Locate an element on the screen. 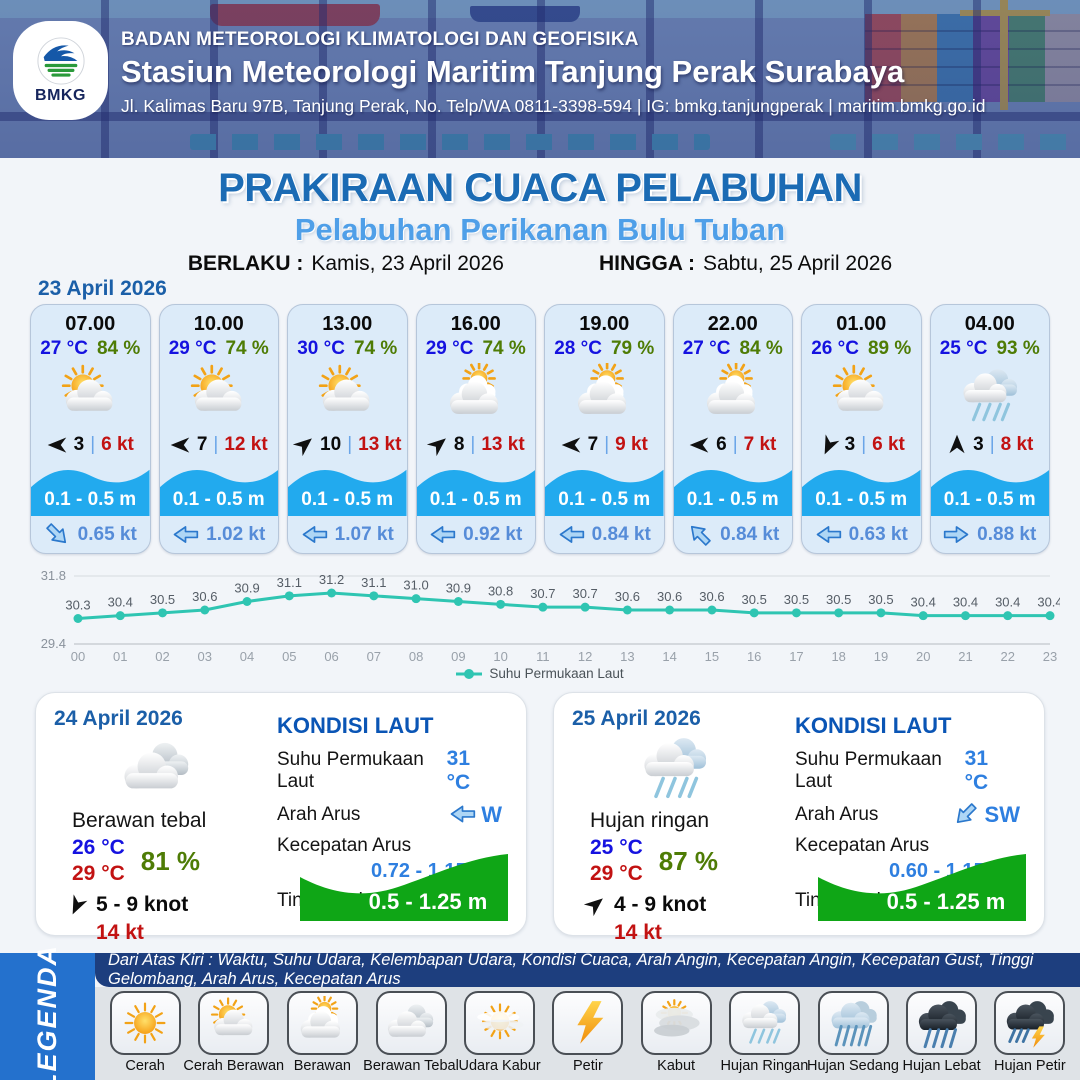  svg-text: 31.0 is located at coordinates (415, 585).